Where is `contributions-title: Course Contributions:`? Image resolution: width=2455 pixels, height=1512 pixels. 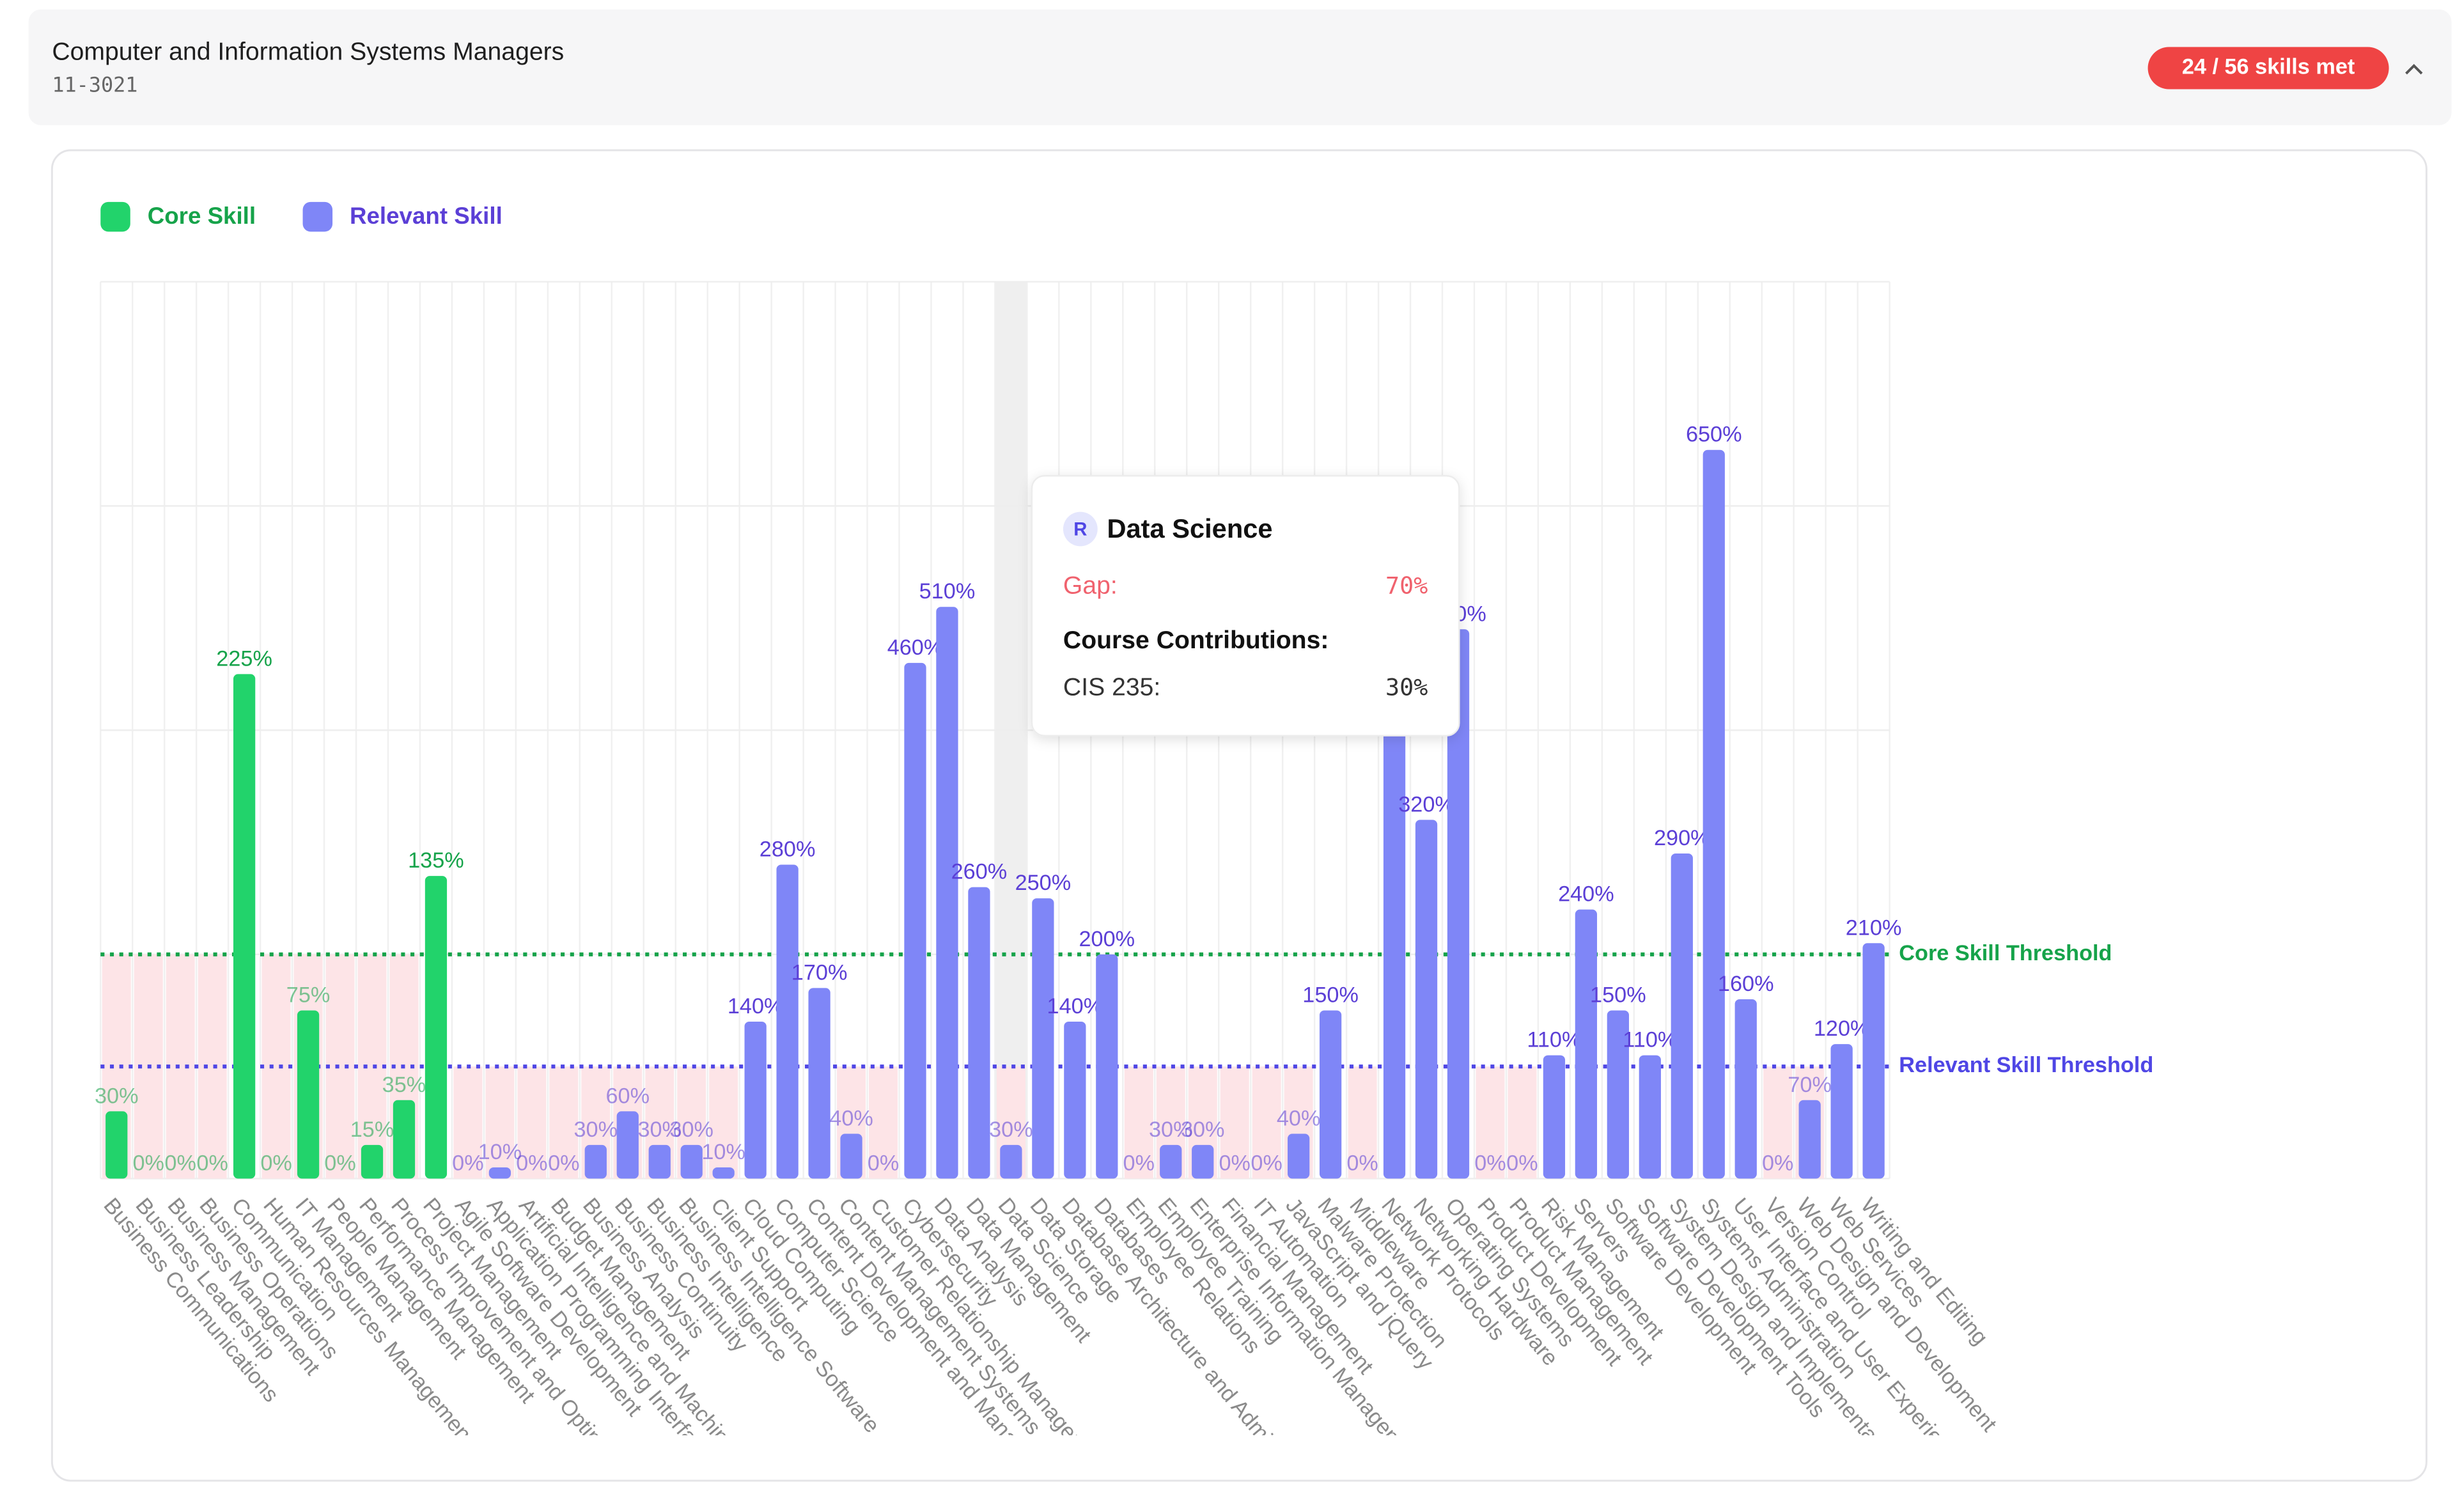
contributions-title: Course Contributions: is located at coordinates (1196, 640).